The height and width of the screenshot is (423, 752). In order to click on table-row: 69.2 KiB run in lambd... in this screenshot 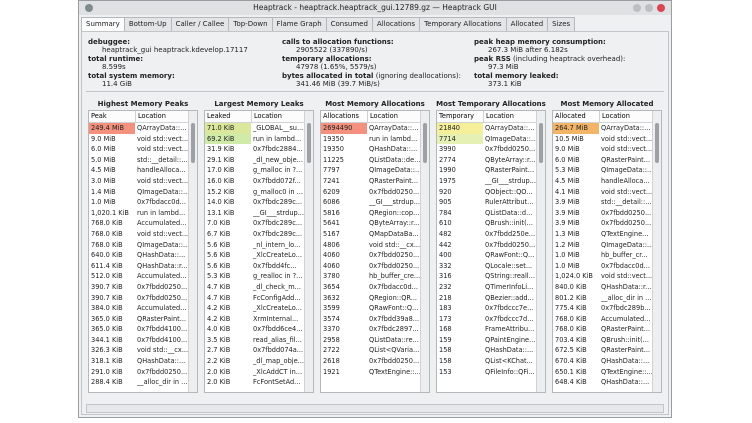, I will do `click(259, 139)`.